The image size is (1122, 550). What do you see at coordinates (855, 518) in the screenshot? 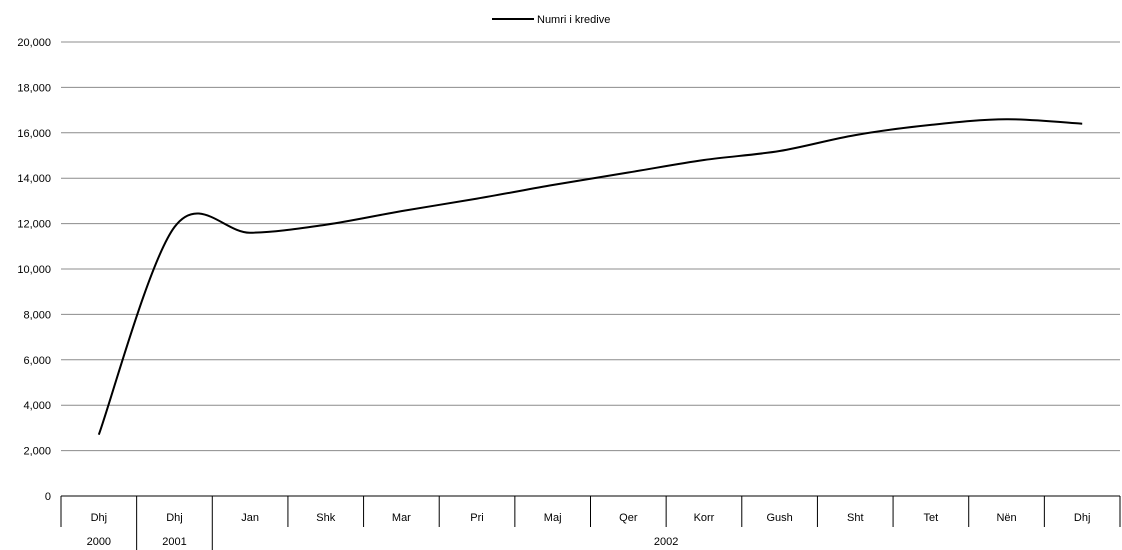
I see `x-tick-label: Sht` at bounding box center [855, 518].